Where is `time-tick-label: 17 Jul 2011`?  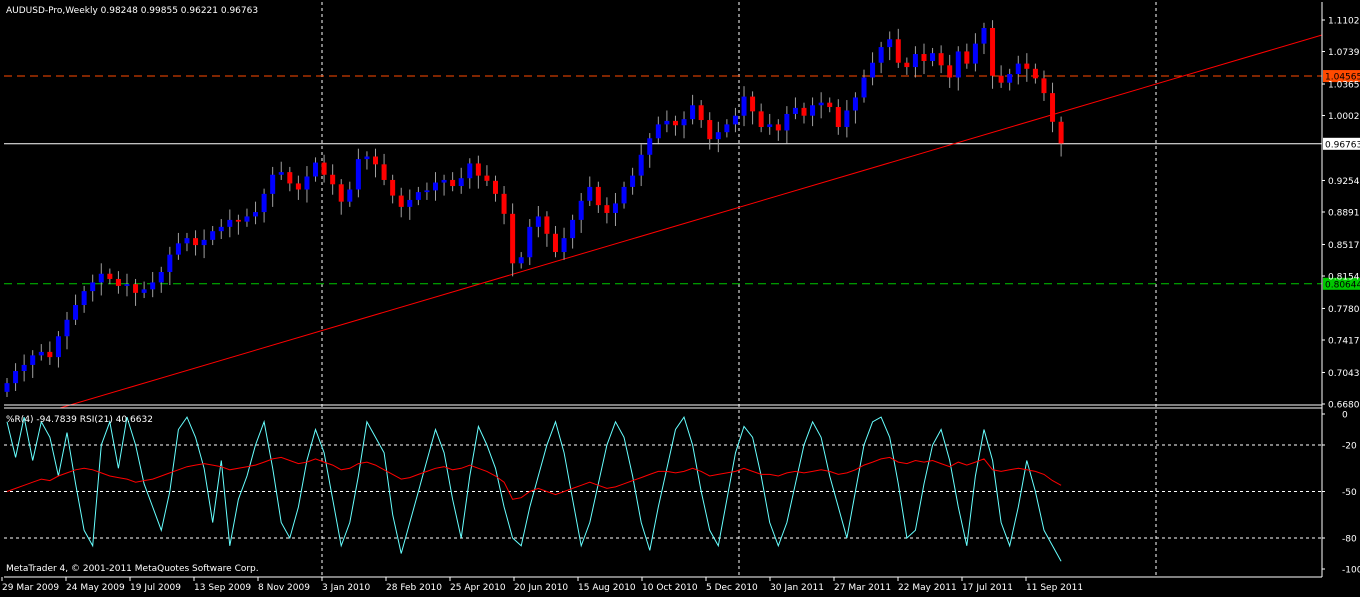
time-tick-label: 17 Jul 2011 is located at coordinates (987, 588).